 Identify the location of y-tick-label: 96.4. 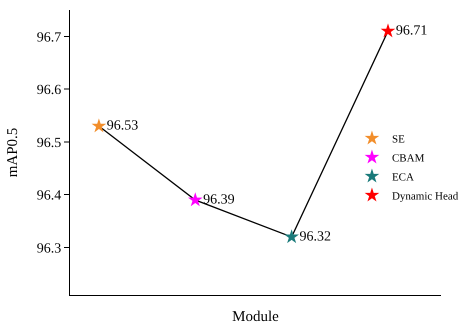
(49, 196).